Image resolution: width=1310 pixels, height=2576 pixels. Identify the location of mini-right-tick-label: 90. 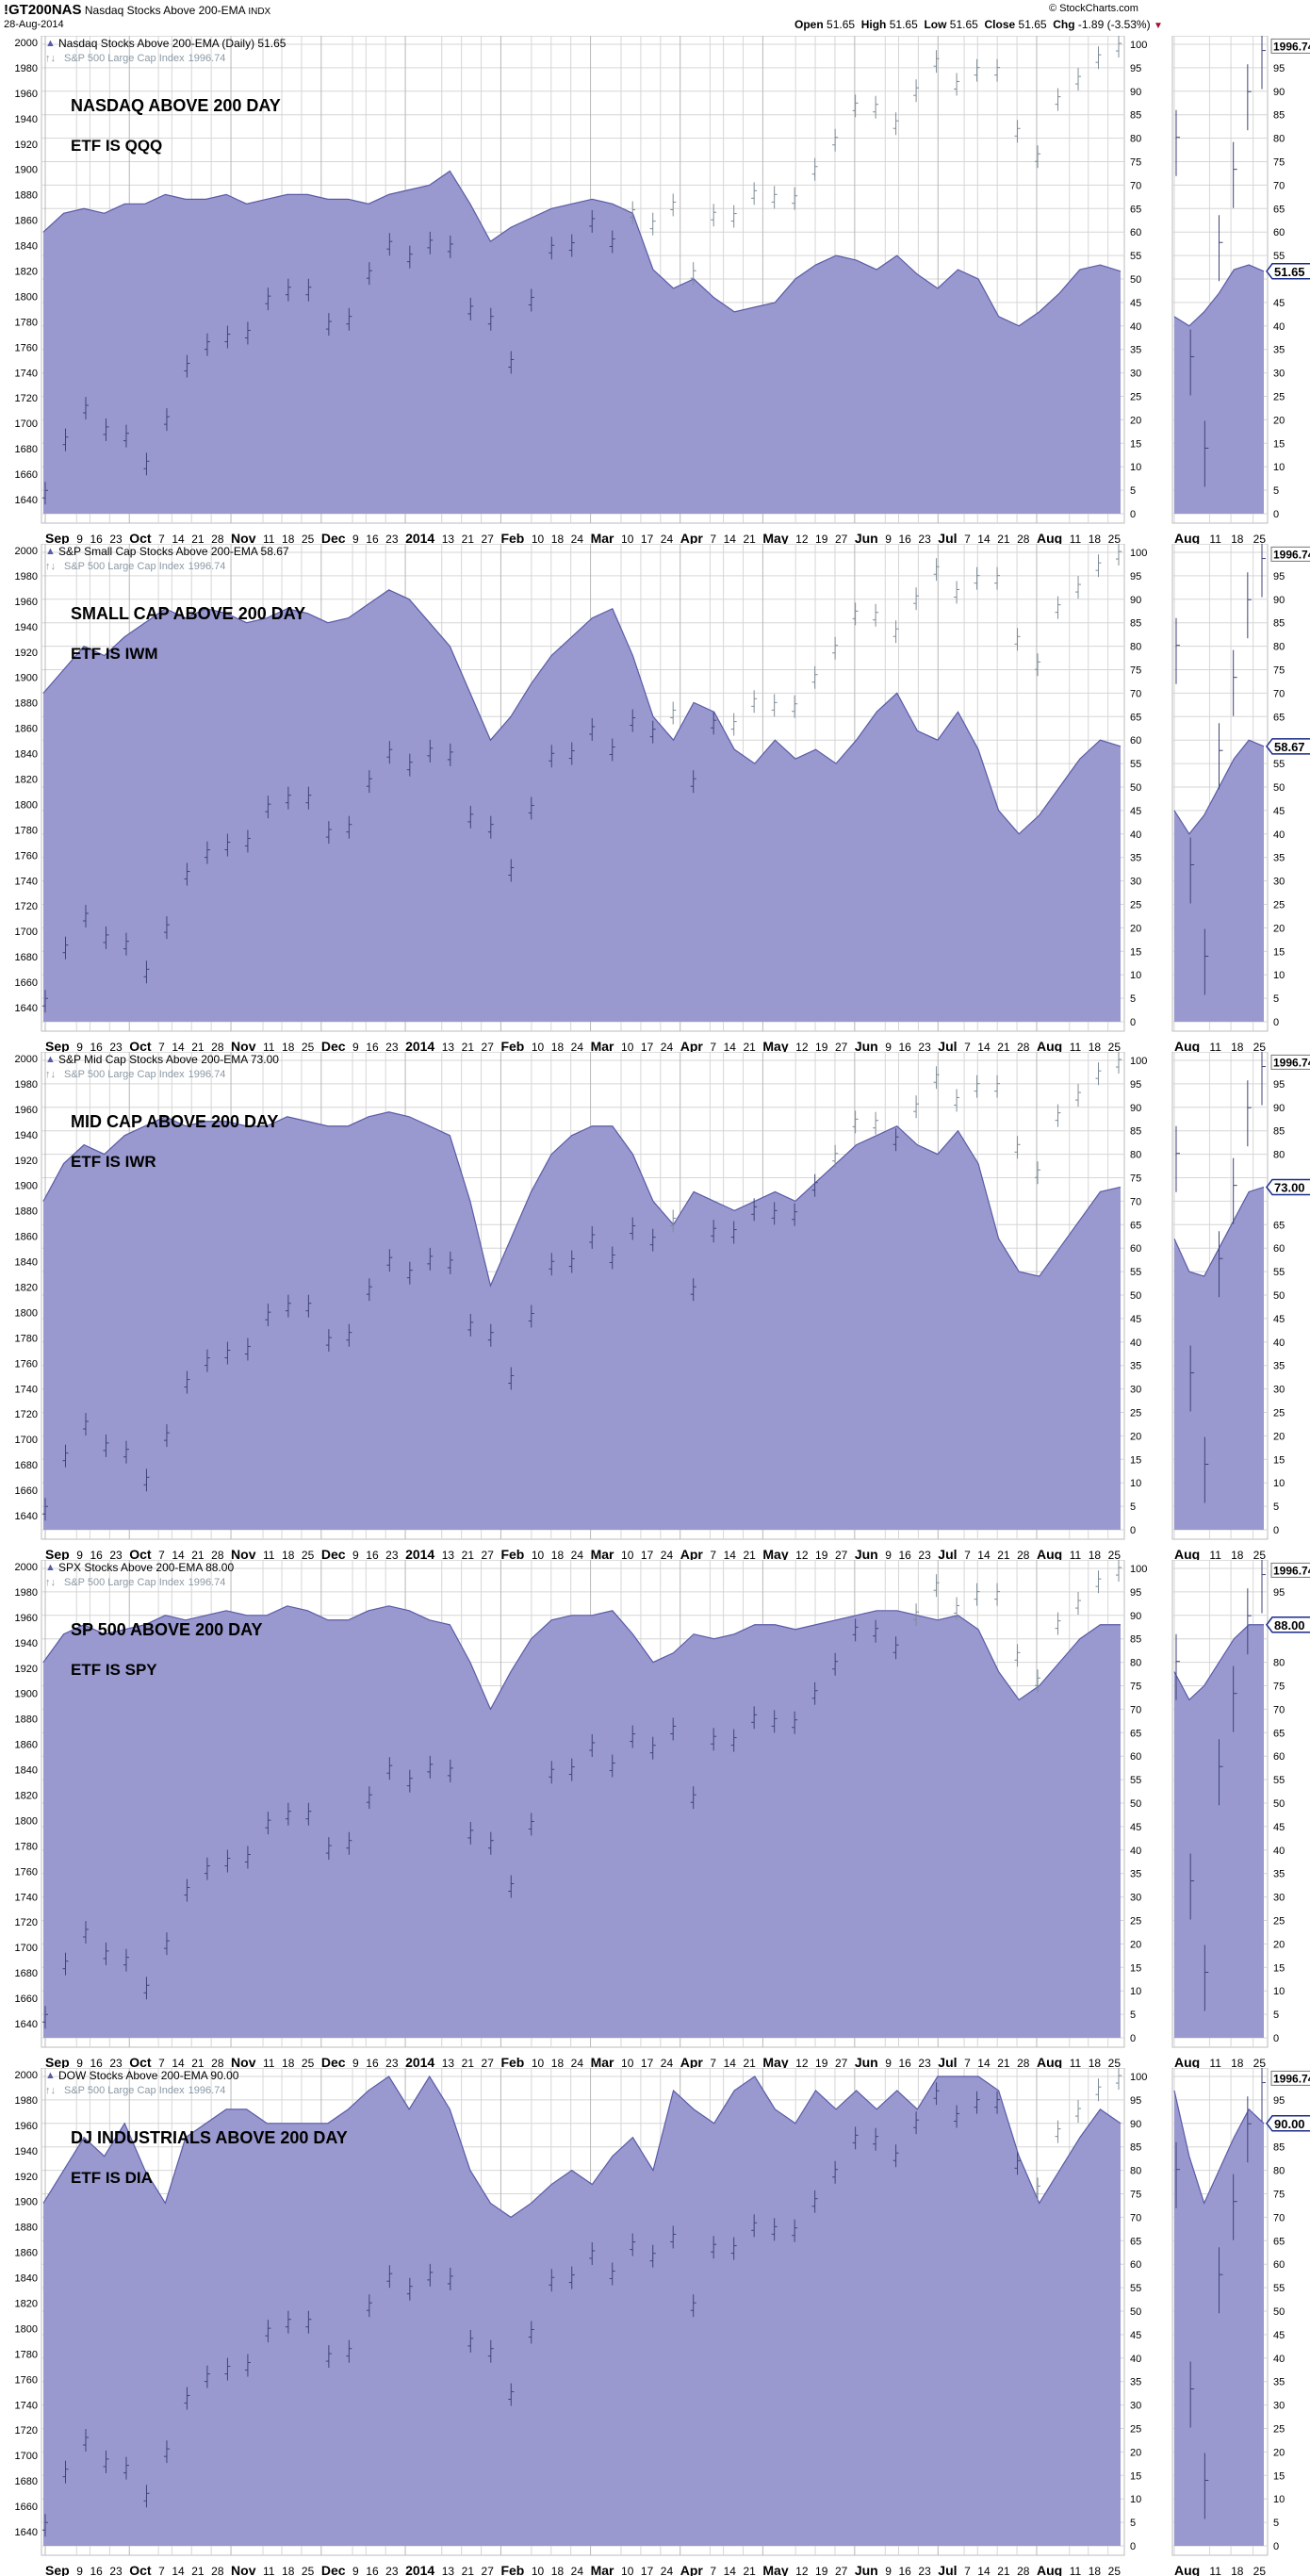
(1279, 92).